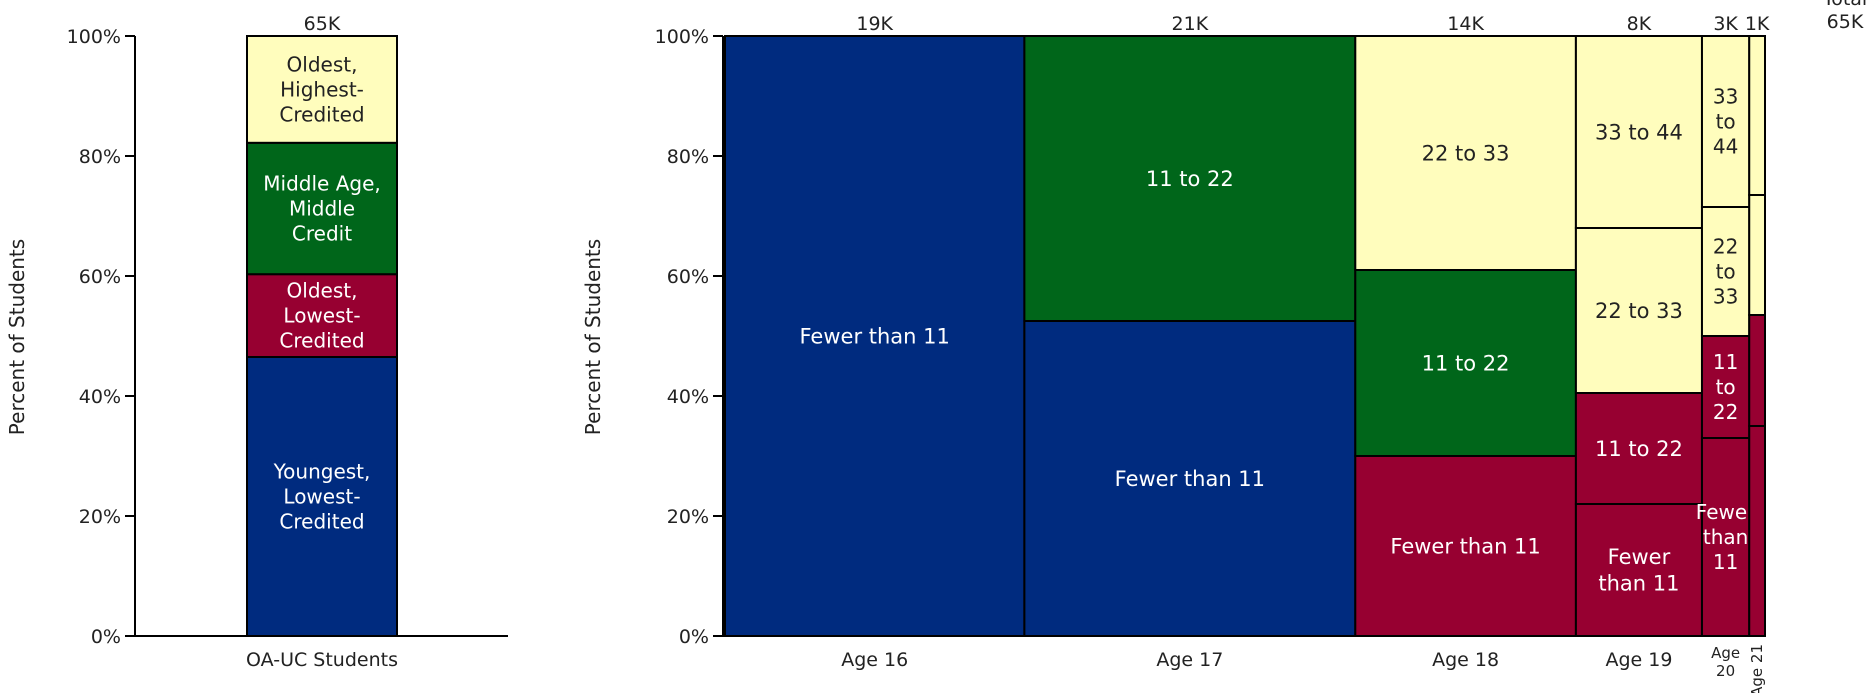 The image size is (1873, 693). Describe the element at coordinates (689, 337) in the screenshot. I see `right-y-ticks: 0% 20% 40% 60% 80% 100%` at that location.